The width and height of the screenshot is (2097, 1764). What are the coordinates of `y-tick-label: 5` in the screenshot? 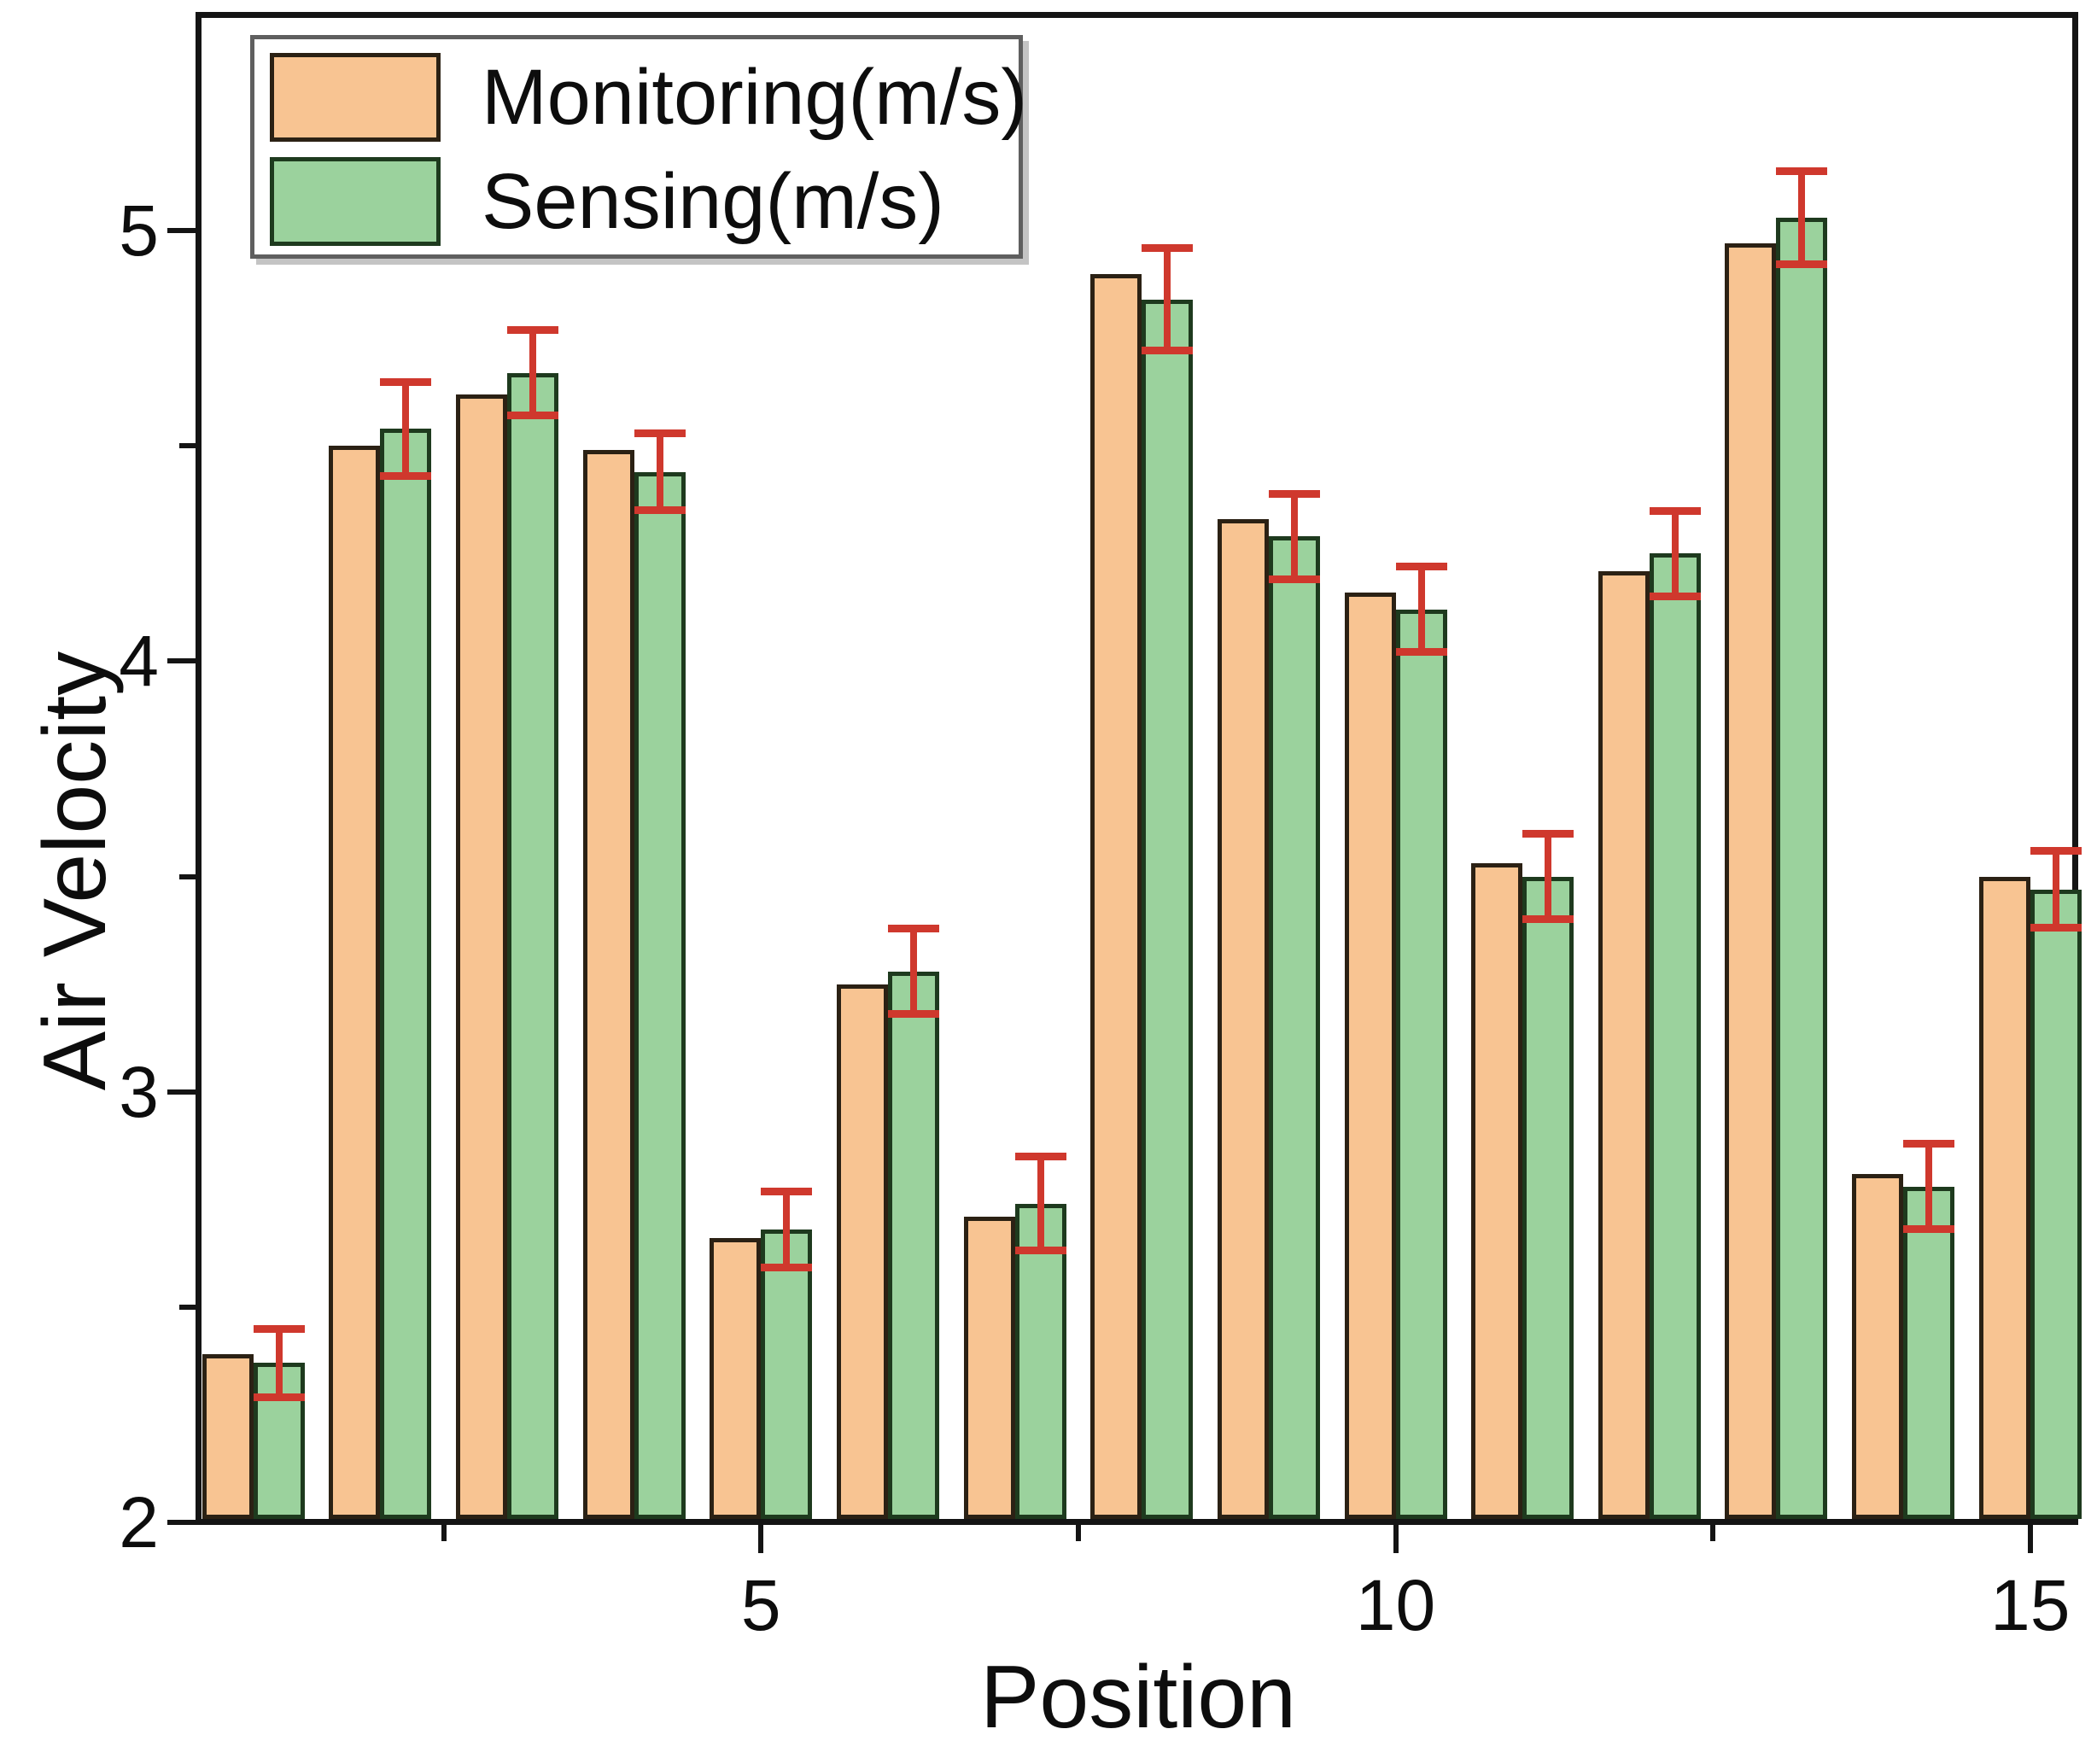 It's located at (139, 231).